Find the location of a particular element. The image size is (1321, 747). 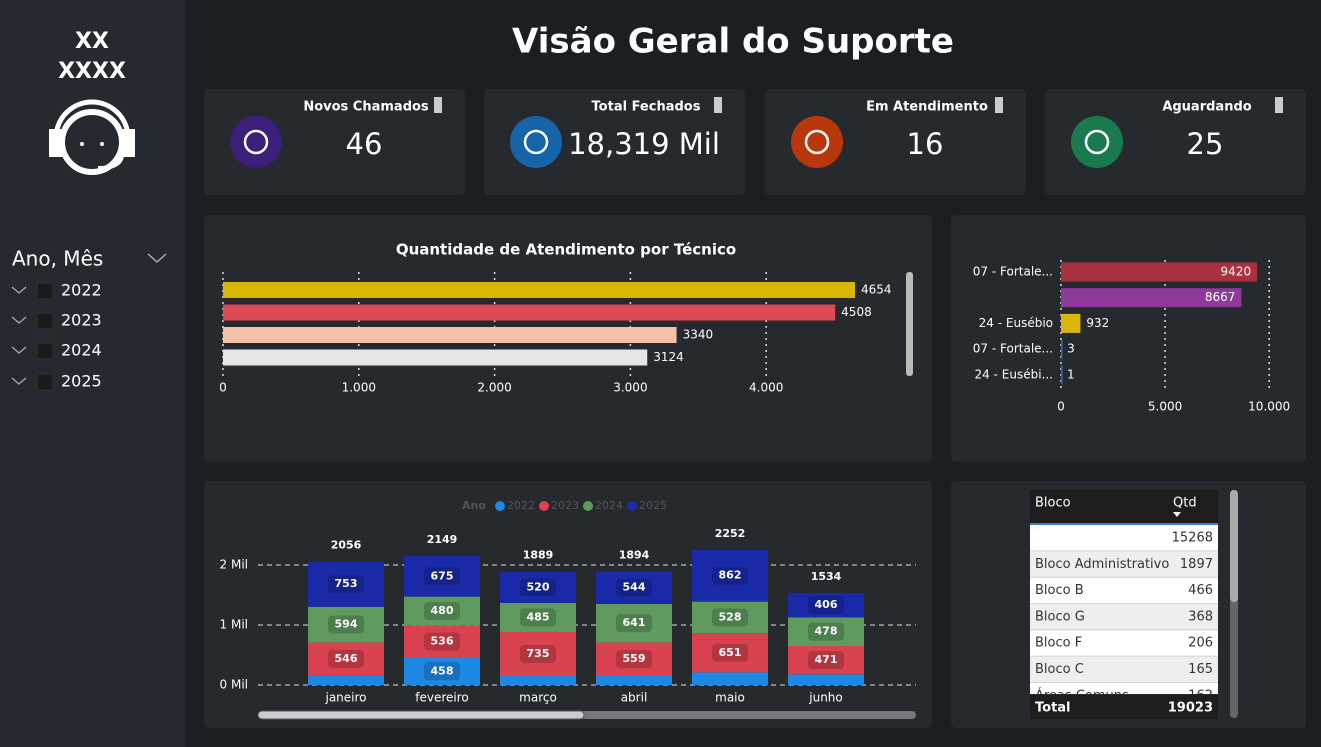

x-tick-label: 1.000 is located at coordinates (359, 388).